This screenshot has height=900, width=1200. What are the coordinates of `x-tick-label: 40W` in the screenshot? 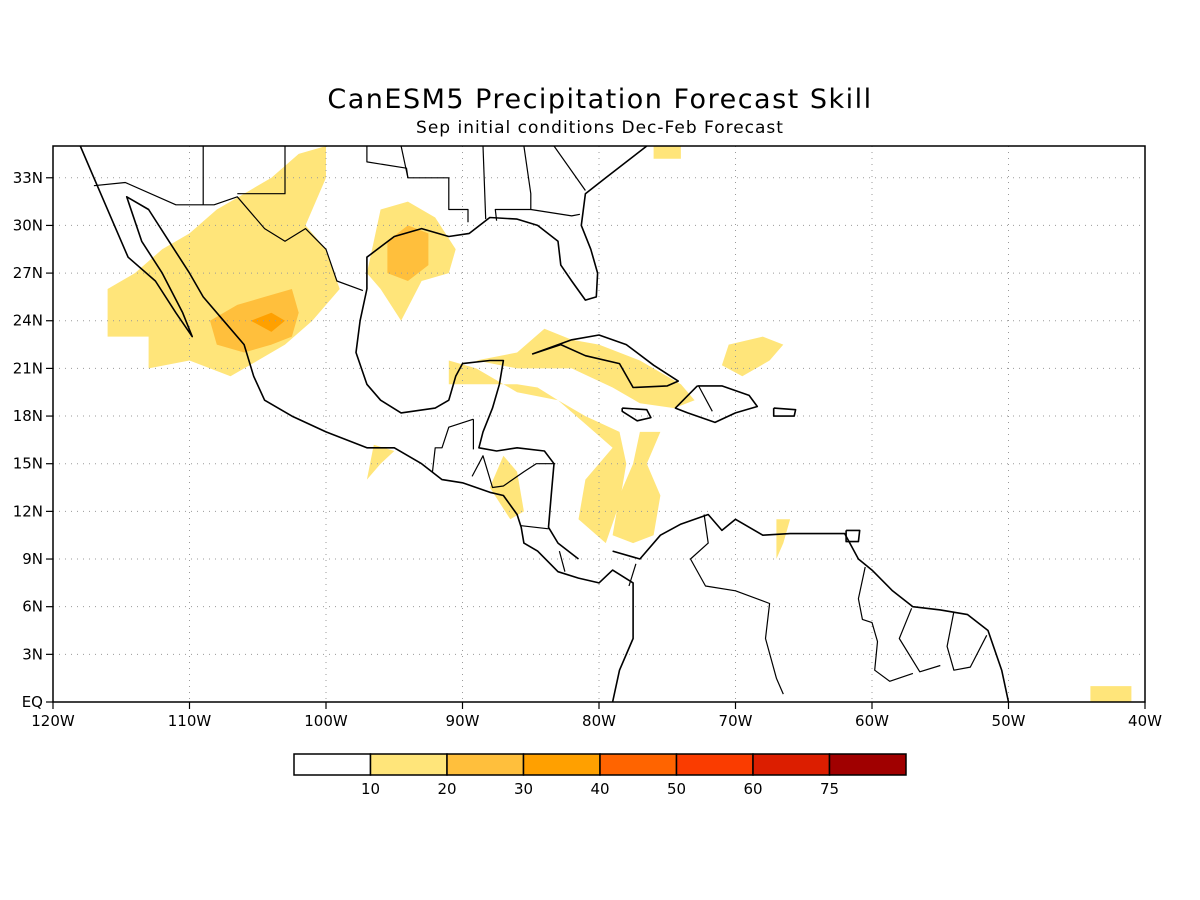 It's located at (1145, 721).